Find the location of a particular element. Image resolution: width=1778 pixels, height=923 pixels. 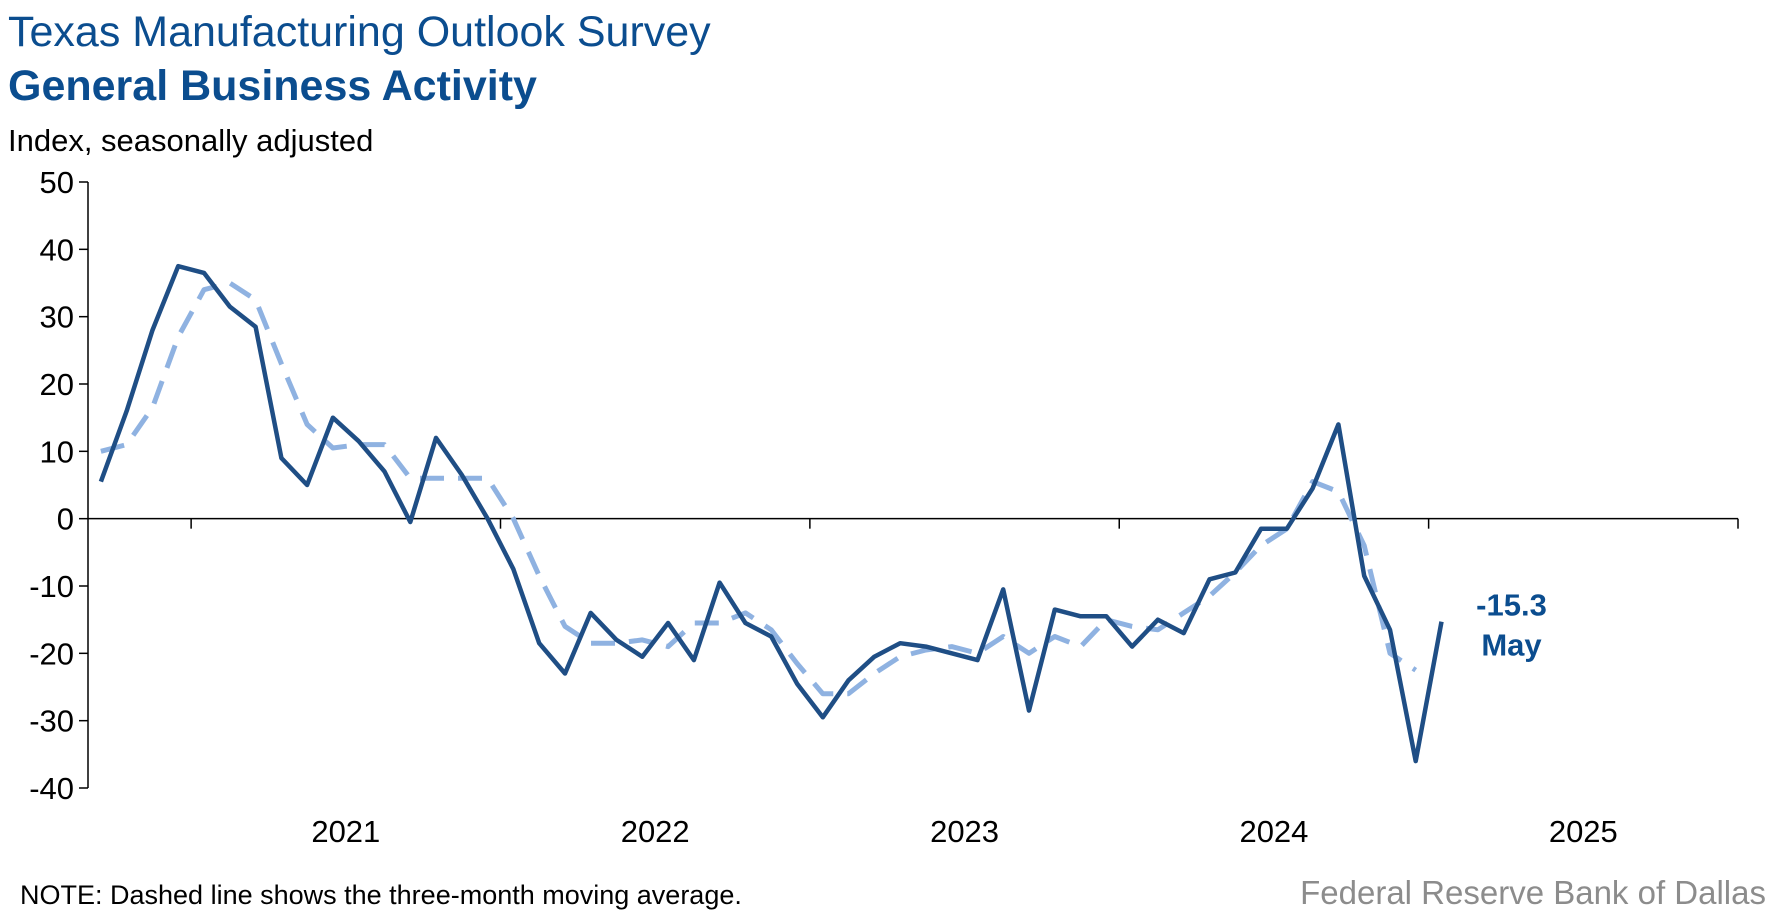

y-tick-label: 40 is located at coordinates (57, 249).